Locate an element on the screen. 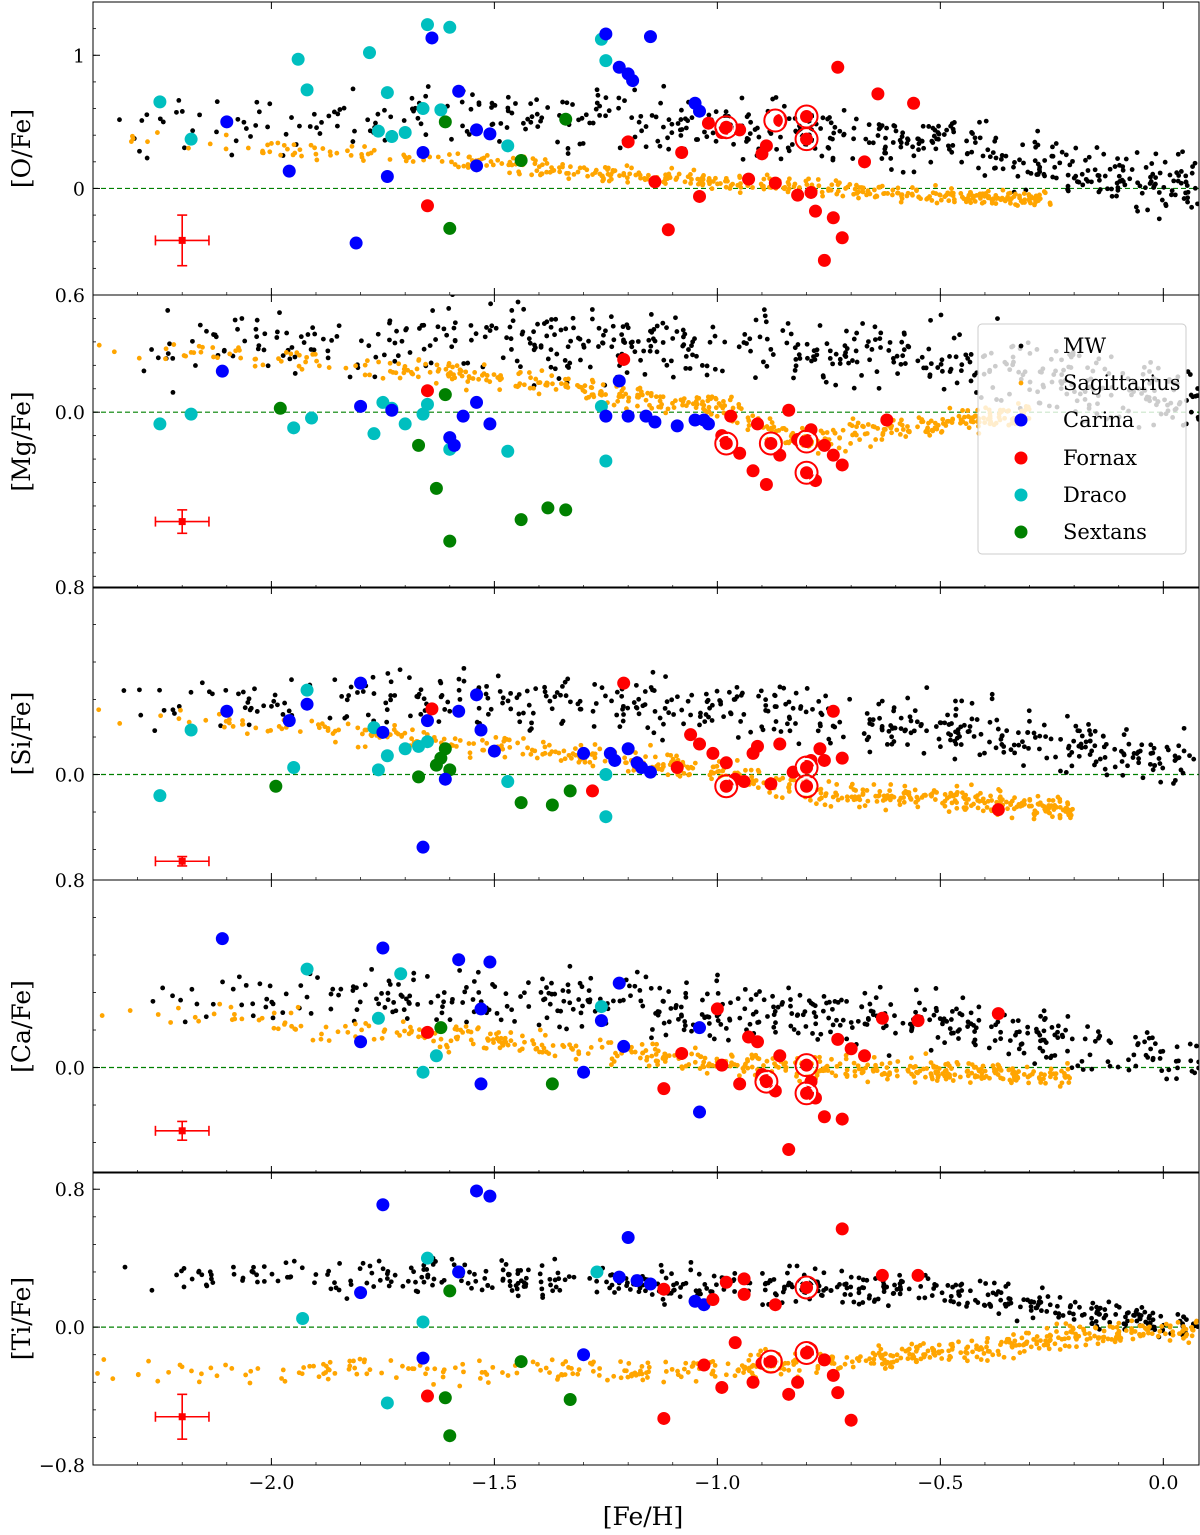  sextans-point is located at coordinates (566, 510).